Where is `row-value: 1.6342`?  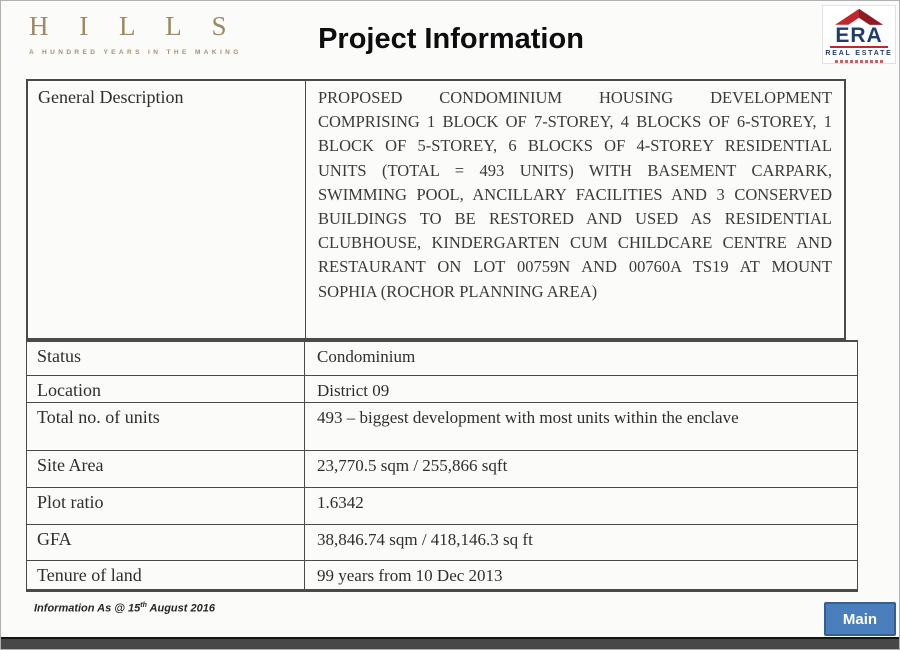 row-value: 1.6342 is located at coordinates (340, 502).